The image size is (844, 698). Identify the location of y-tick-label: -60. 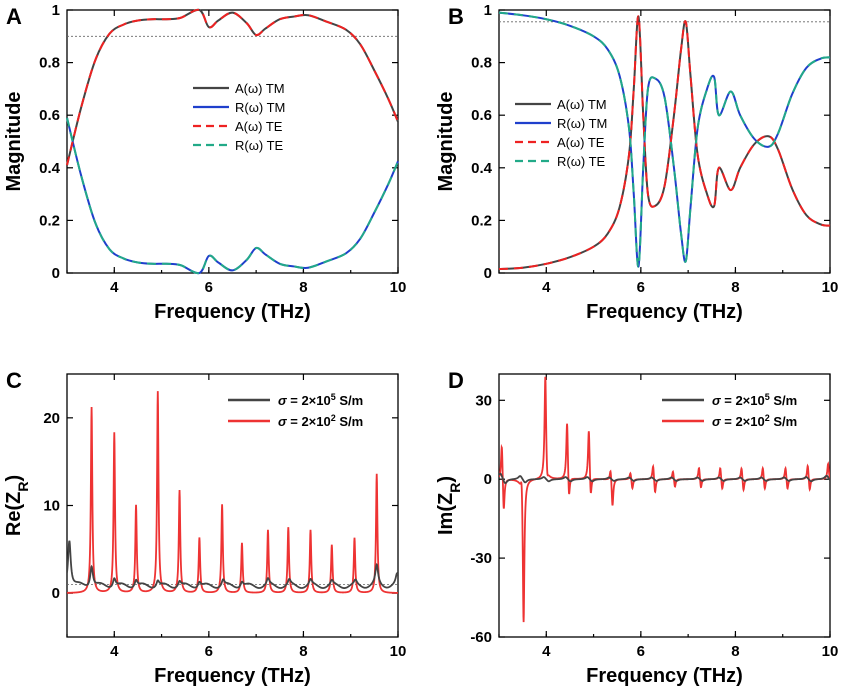
(481, 637).